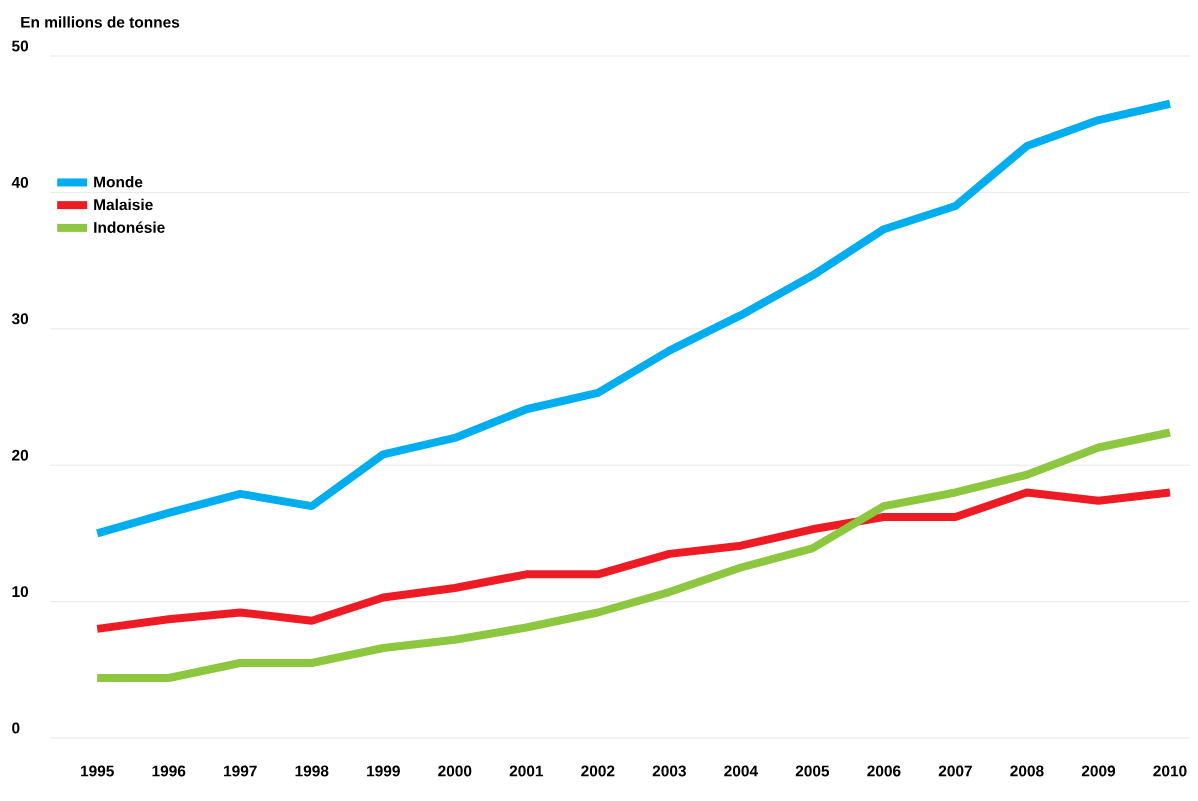 The height and width of the screenshot is (801, 1198). I want to click on x-tick-label: 2001, so click(526, 771).